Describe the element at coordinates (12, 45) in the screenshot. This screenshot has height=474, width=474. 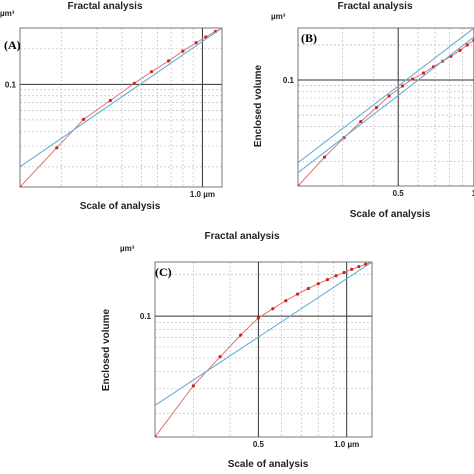
I see `panel-label: (A)` at that location.